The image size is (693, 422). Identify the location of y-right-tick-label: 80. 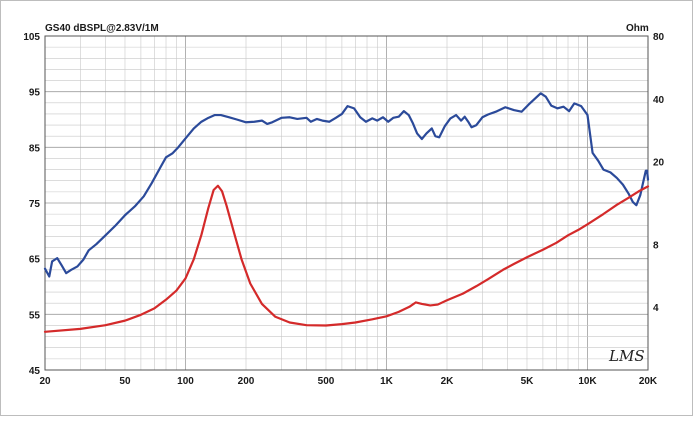
(659, 37).